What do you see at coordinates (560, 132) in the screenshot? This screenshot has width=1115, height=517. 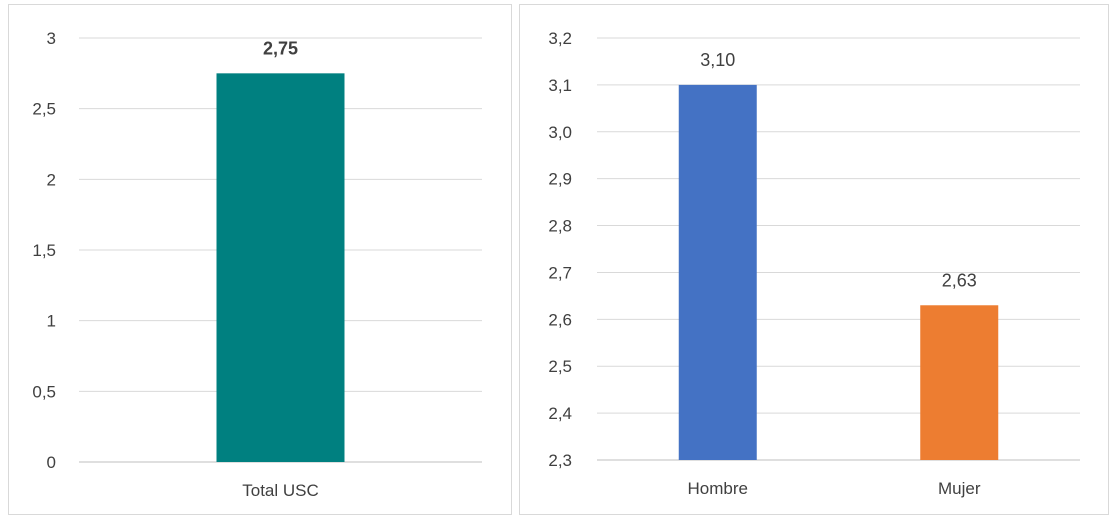 I see `y-tick-label: 3,0` at bounding box center [560, 132].